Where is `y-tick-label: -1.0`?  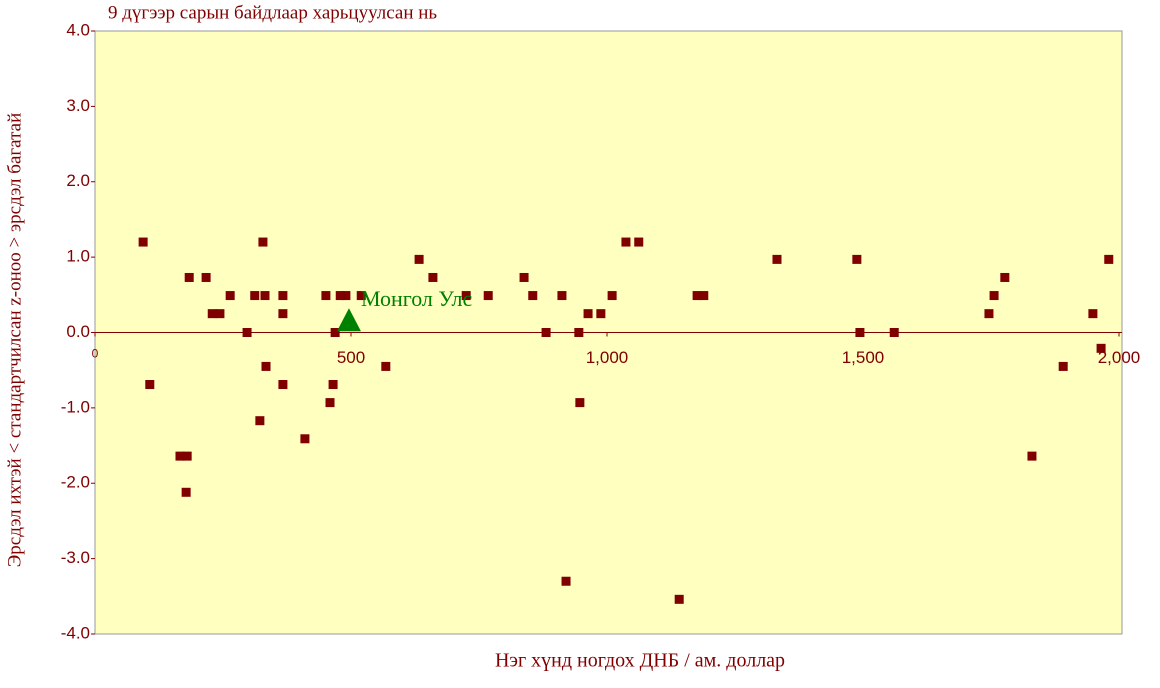 y-tick-label: -1.0 is located at coordinates (75, 406).